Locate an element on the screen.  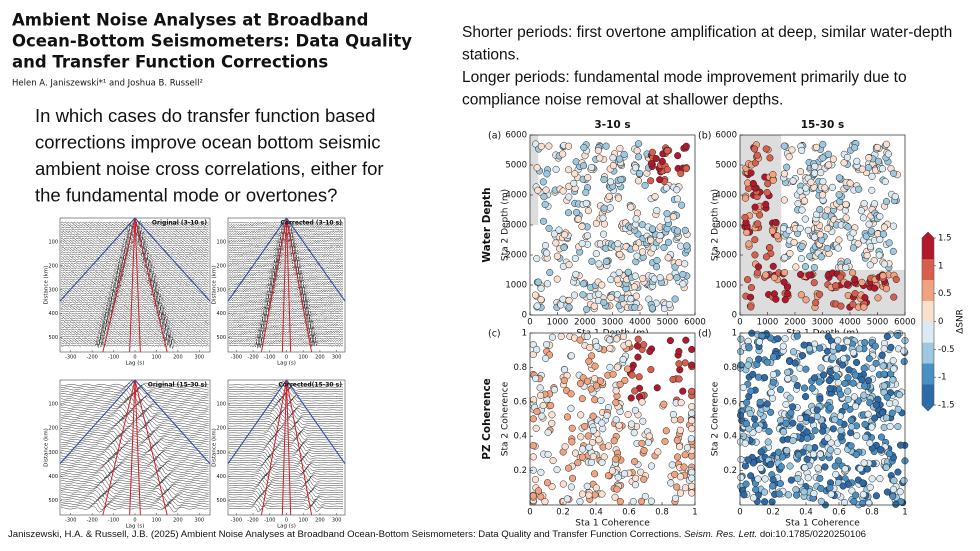
y-tick-label: 100 is located at coordinates (53, 242).